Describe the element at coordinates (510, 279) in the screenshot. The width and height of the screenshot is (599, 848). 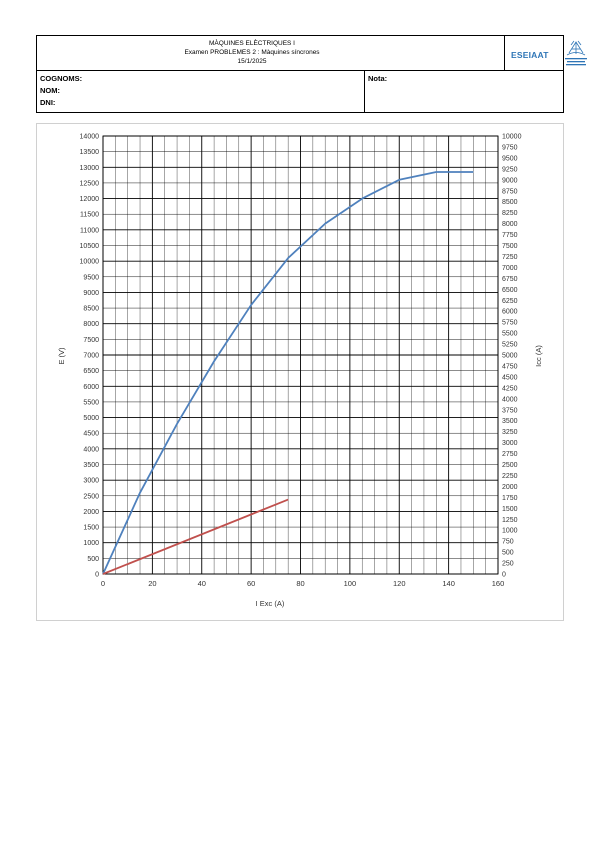
I see `y2-tick-label: 6750` at that location.